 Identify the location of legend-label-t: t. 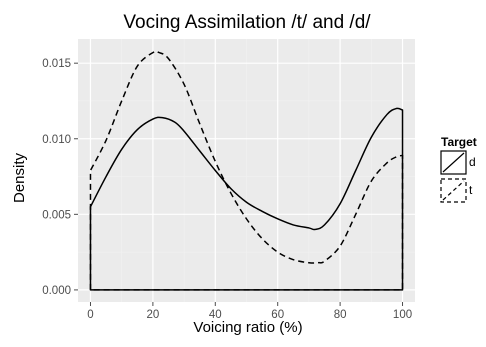
(471, 190).